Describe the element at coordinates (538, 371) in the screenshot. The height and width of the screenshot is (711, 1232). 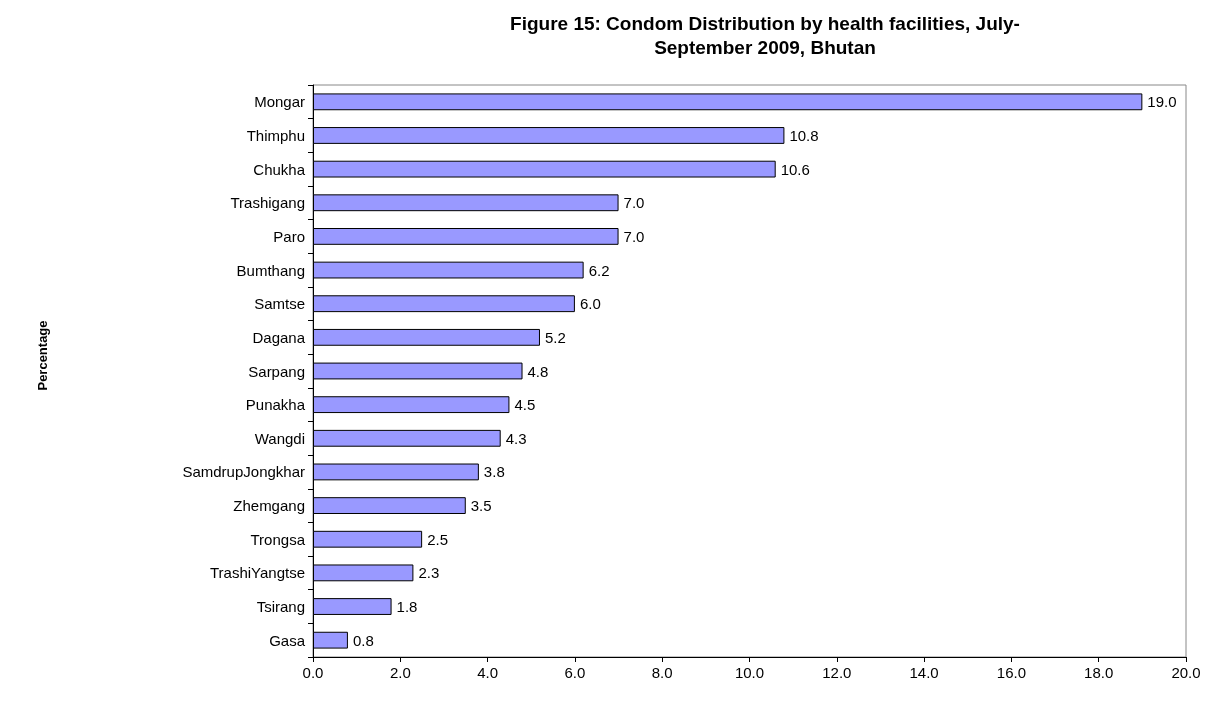
I see `data-label: 4.8` at that location.